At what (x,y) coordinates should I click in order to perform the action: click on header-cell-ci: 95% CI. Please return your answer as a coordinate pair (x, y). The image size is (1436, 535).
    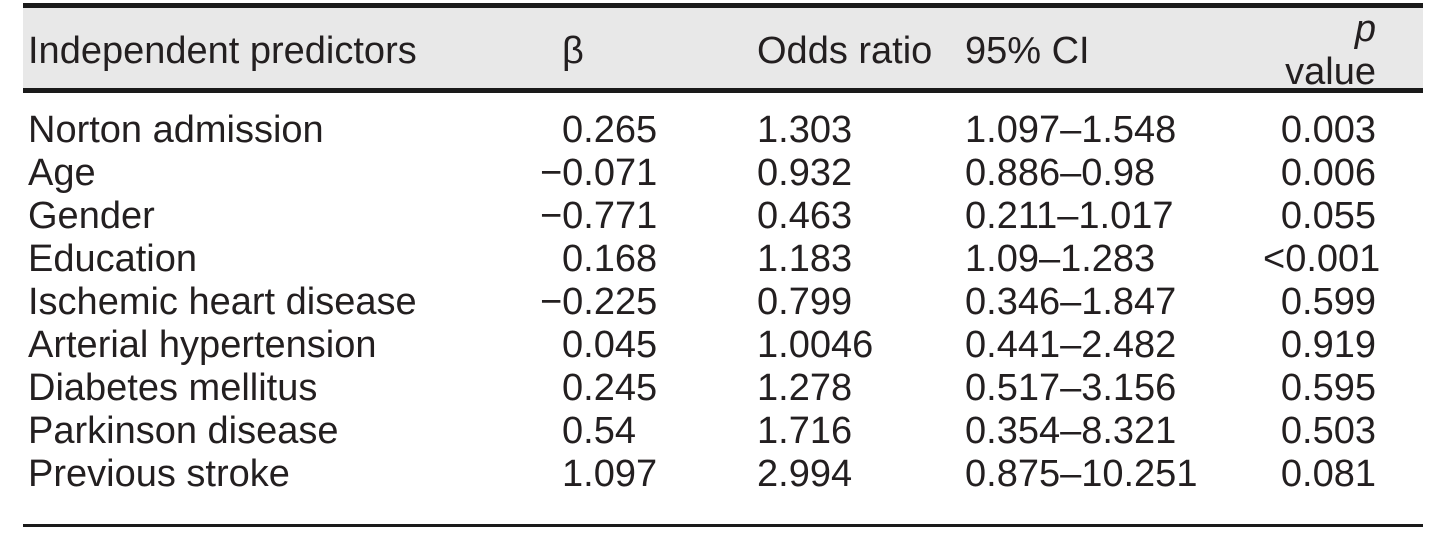
    Looking at the image, I should click on (1027, 50).